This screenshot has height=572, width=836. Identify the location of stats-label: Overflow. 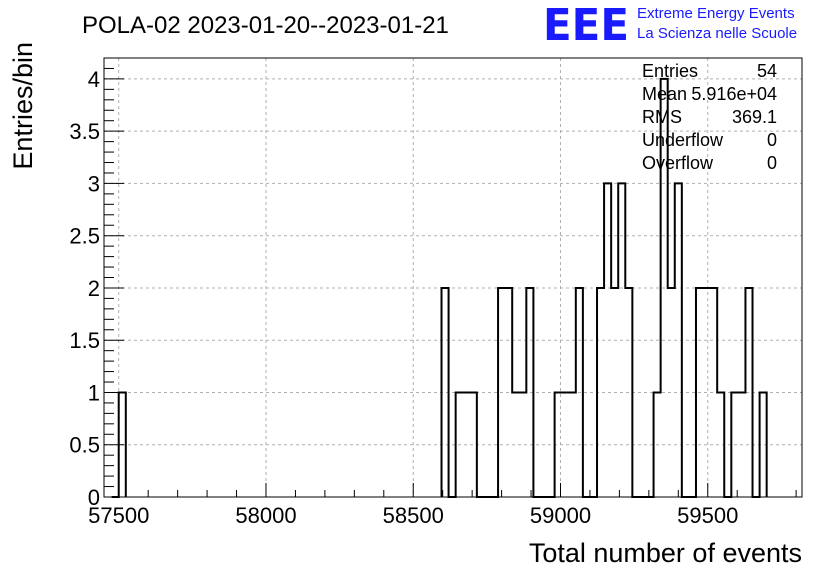
(678, 163).